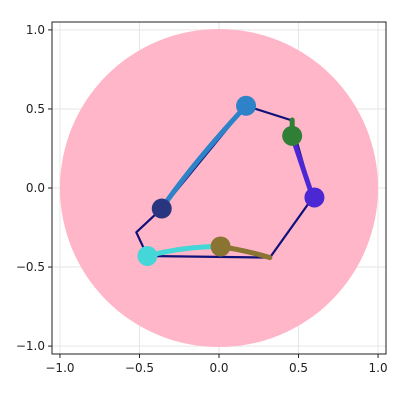  Describe the element at coordinates (35, 30) in the screenshot. I see `y-tick-label-4: 1.0` at that location.